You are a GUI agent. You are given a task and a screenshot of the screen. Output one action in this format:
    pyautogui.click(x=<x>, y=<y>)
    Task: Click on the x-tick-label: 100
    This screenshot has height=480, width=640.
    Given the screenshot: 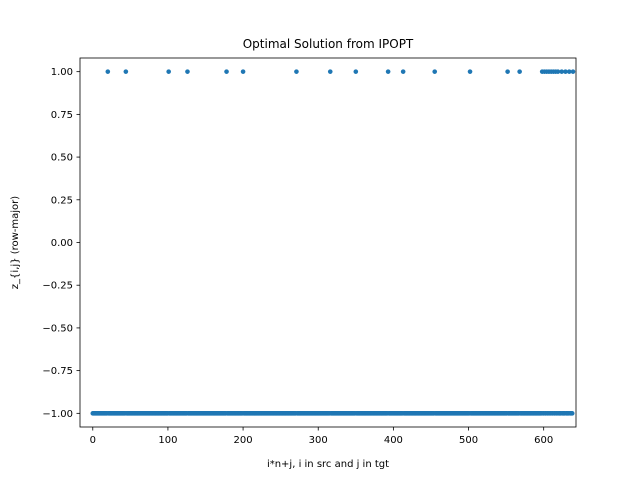 What is the action you would take?
    pyautogui.click(x=167, y=440)
    